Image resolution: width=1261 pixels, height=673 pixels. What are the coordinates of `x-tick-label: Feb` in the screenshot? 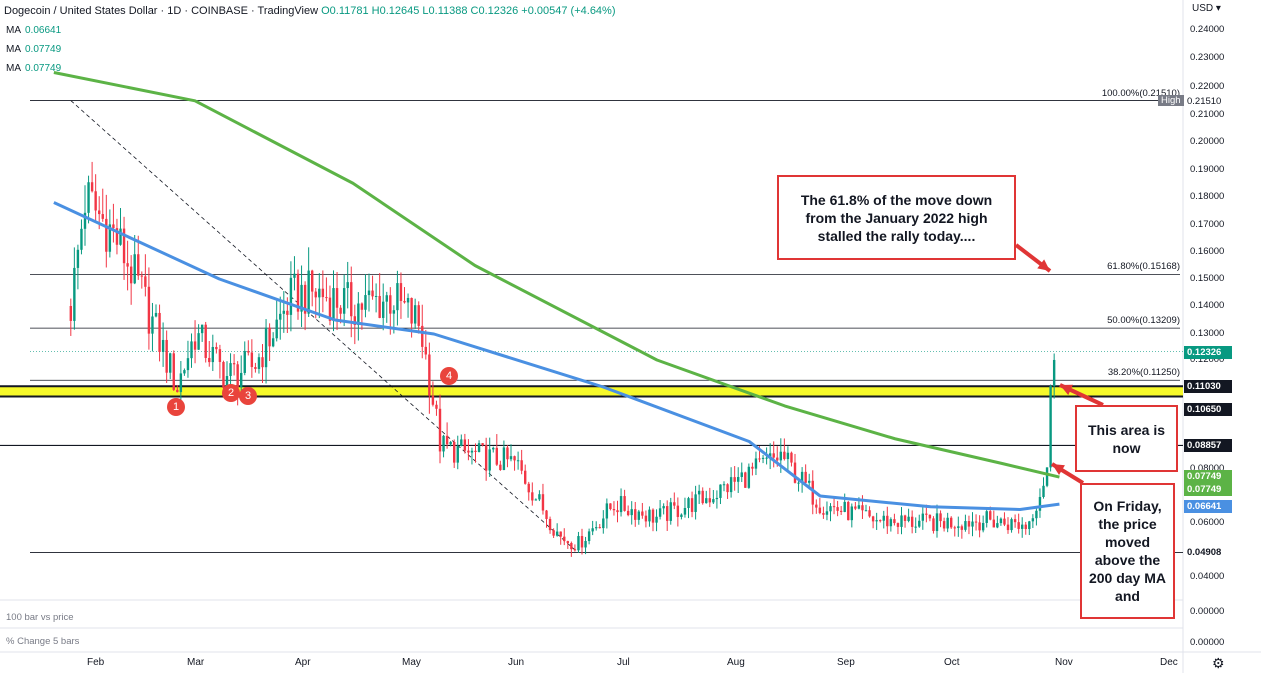 It's located at (96, 662).